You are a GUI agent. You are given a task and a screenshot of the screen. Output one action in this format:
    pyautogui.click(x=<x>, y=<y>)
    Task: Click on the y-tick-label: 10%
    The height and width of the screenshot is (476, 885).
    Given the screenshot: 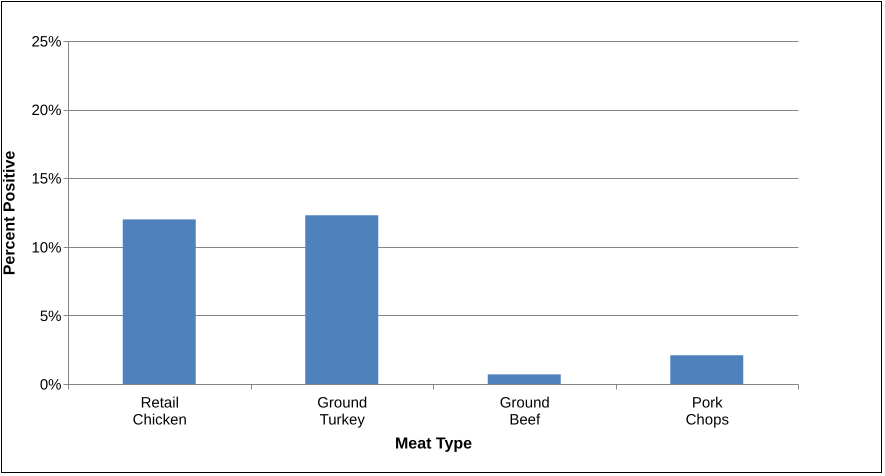 What is the action you would take?
    pyautogui.click(x=46, y=247)
    